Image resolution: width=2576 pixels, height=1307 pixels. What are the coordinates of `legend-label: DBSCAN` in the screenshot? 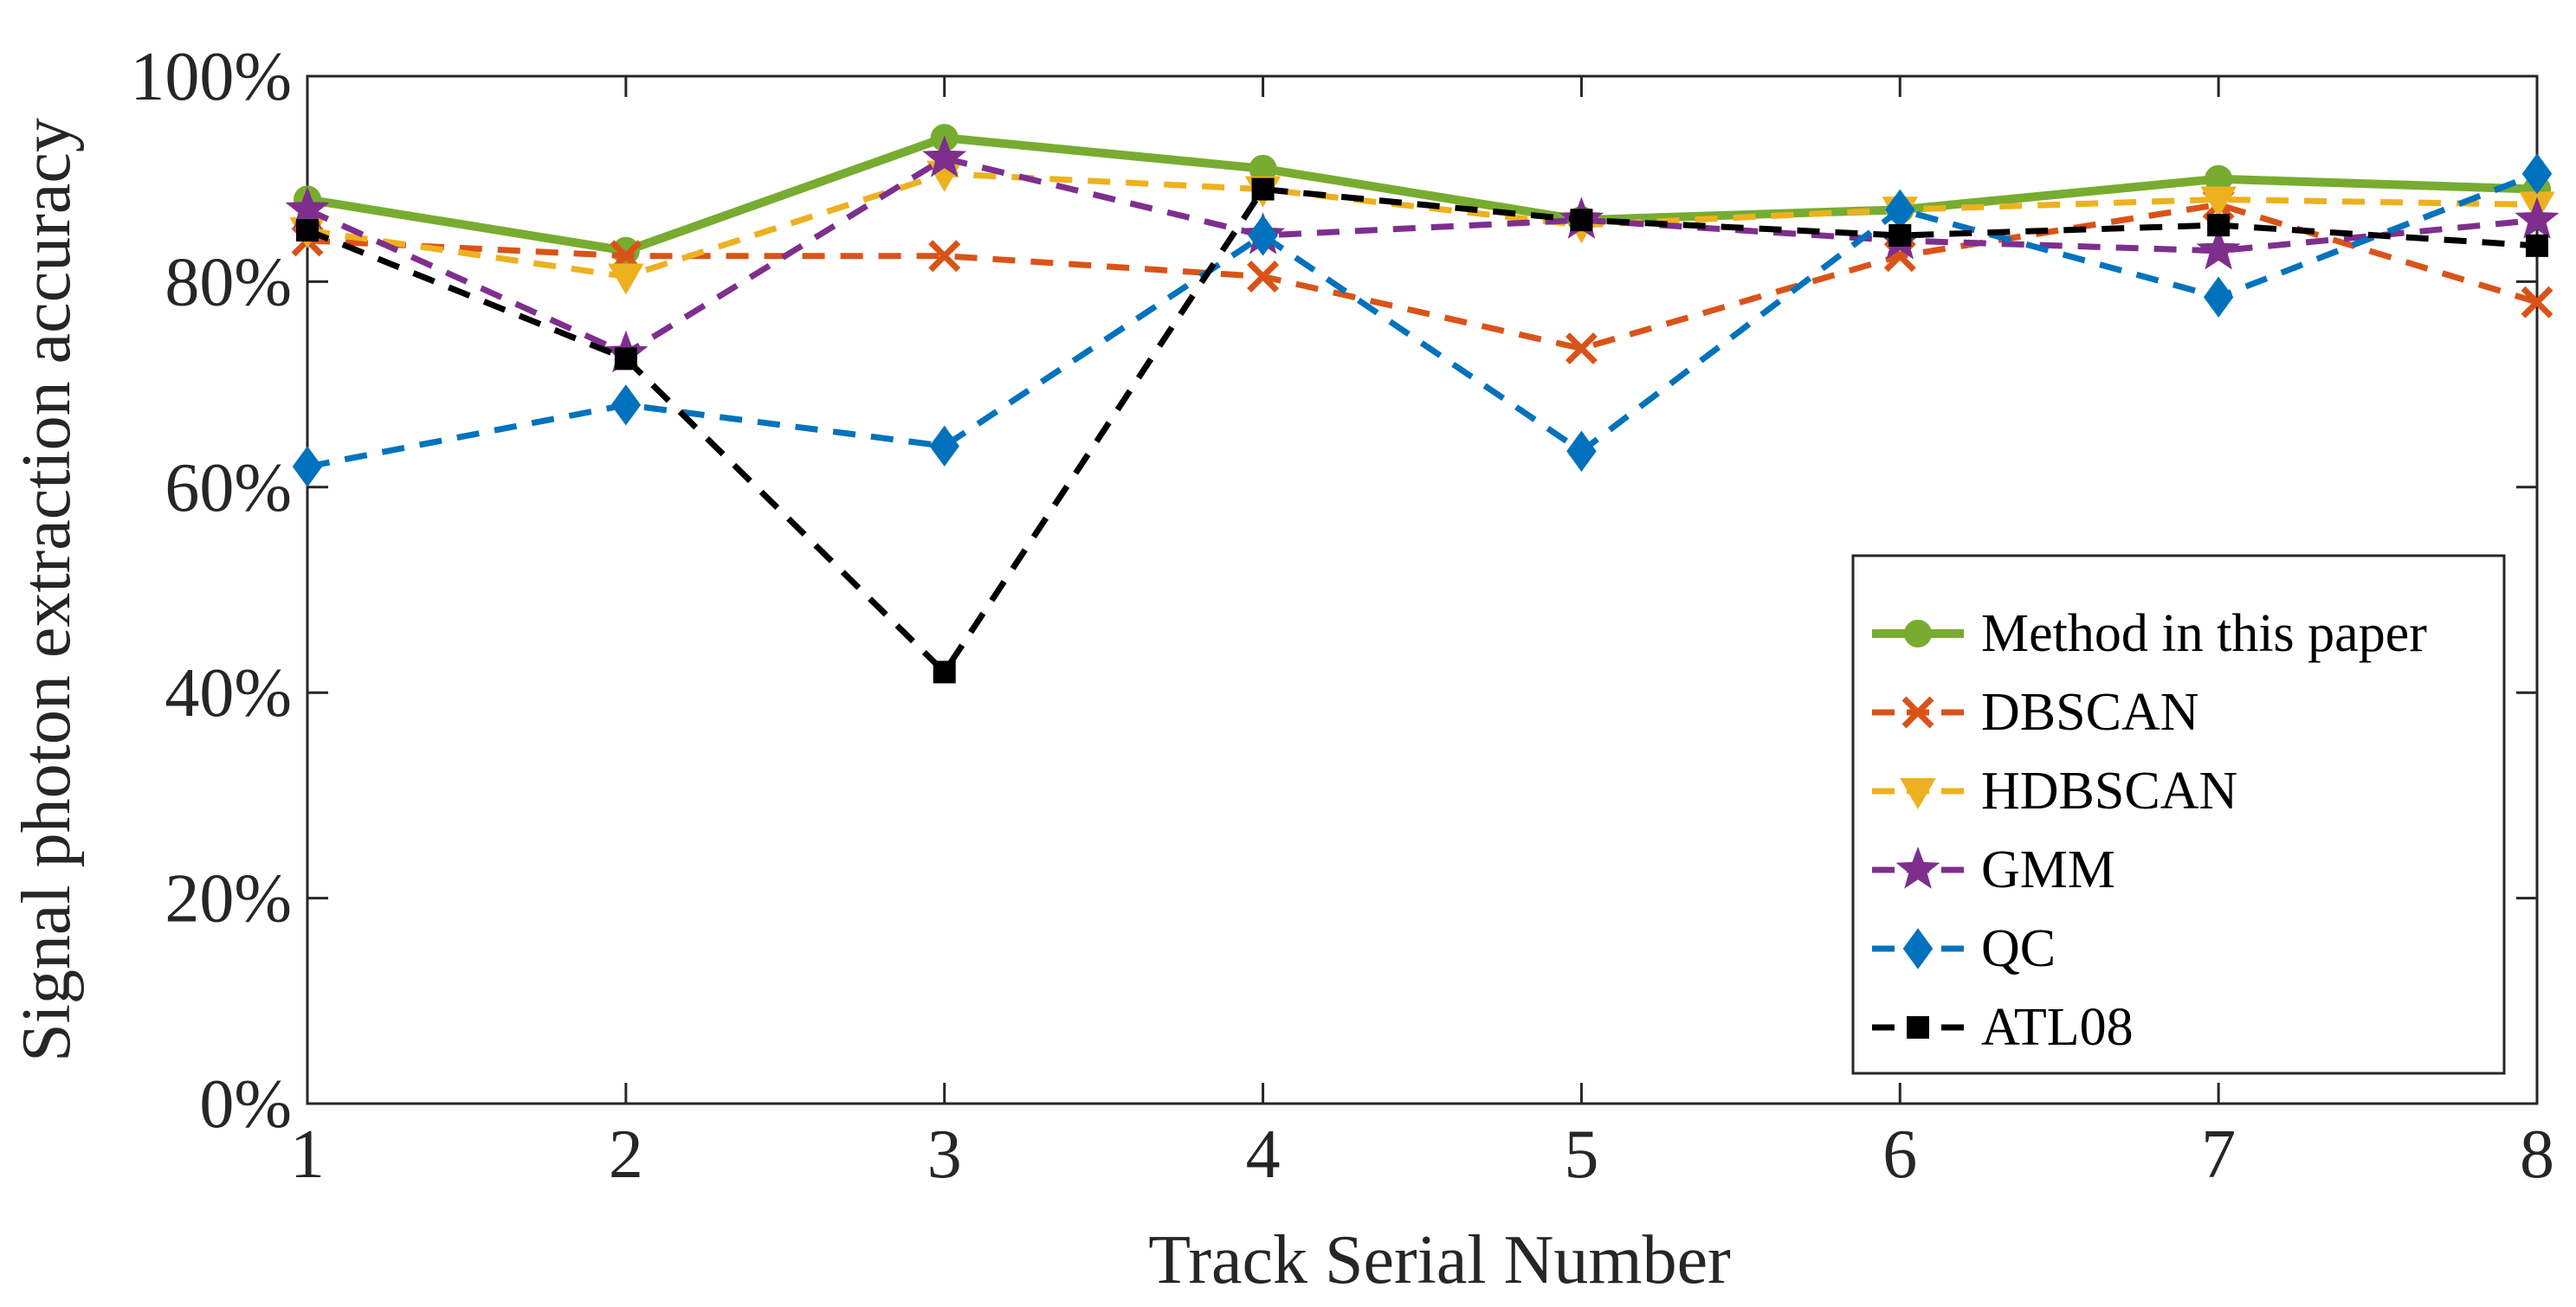 It's located at (2090, 712).